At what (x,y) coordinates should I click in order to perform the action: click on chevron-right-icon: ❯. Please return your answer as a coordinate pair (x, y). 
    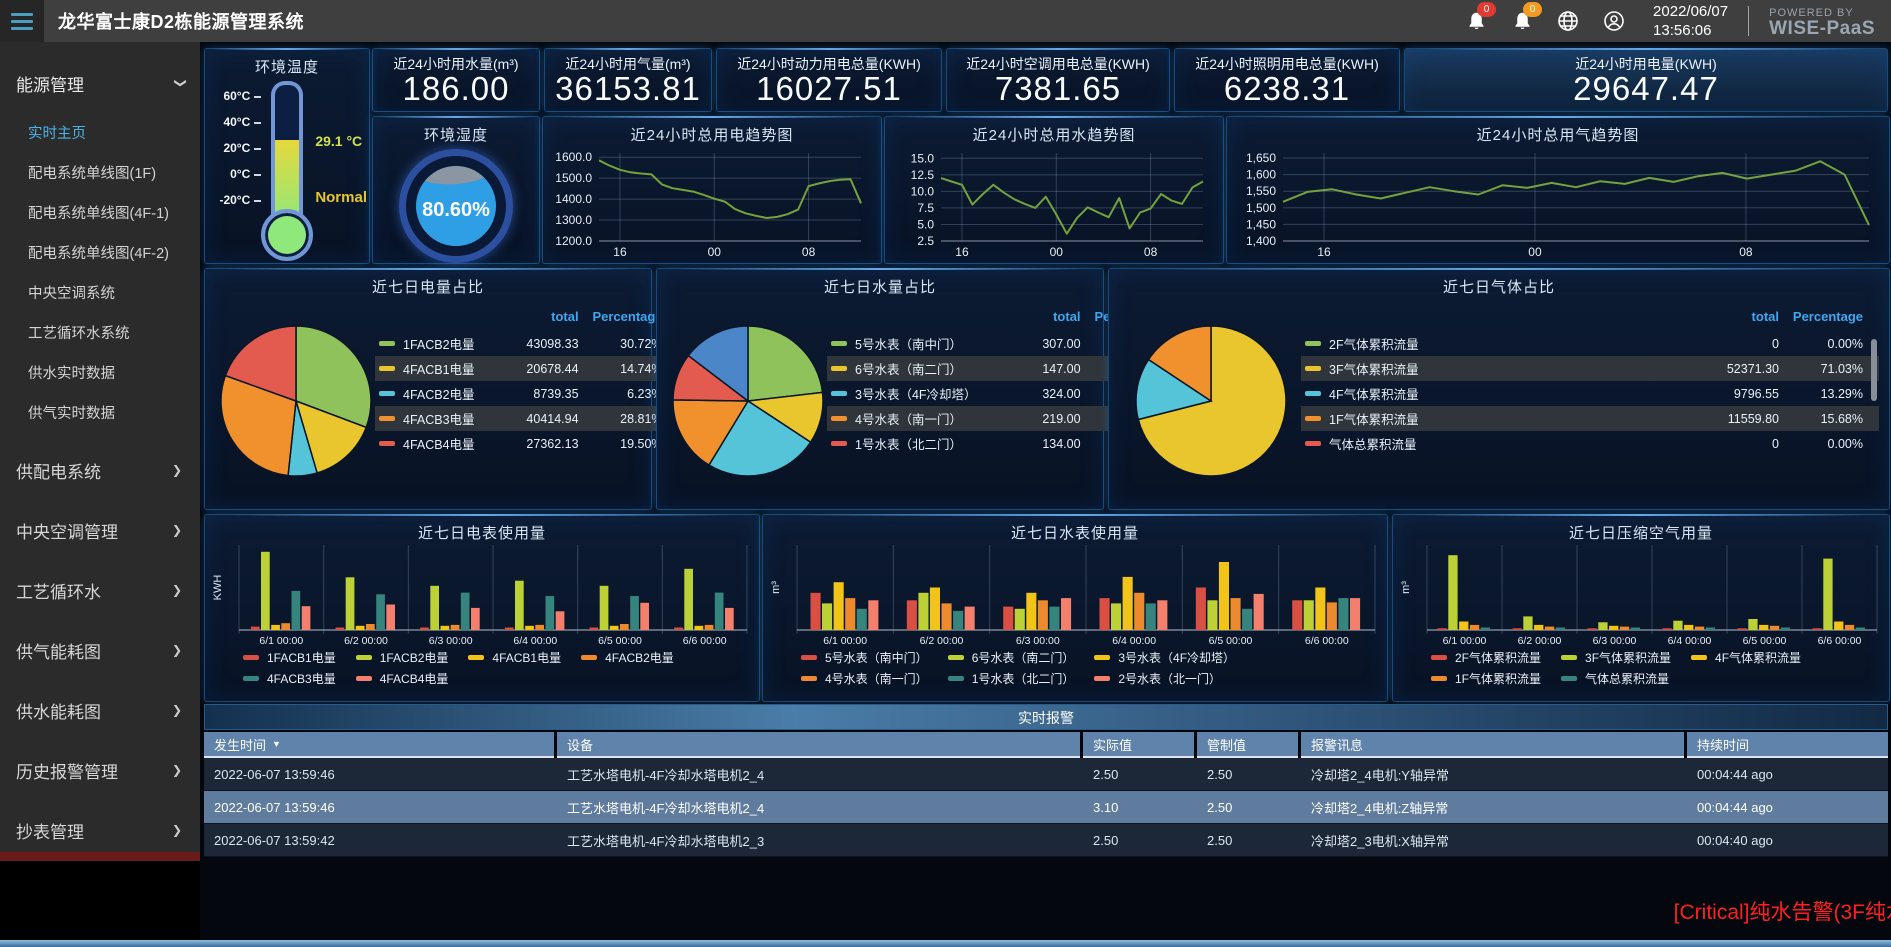
    Looking at the image, I should click on (176, 530).